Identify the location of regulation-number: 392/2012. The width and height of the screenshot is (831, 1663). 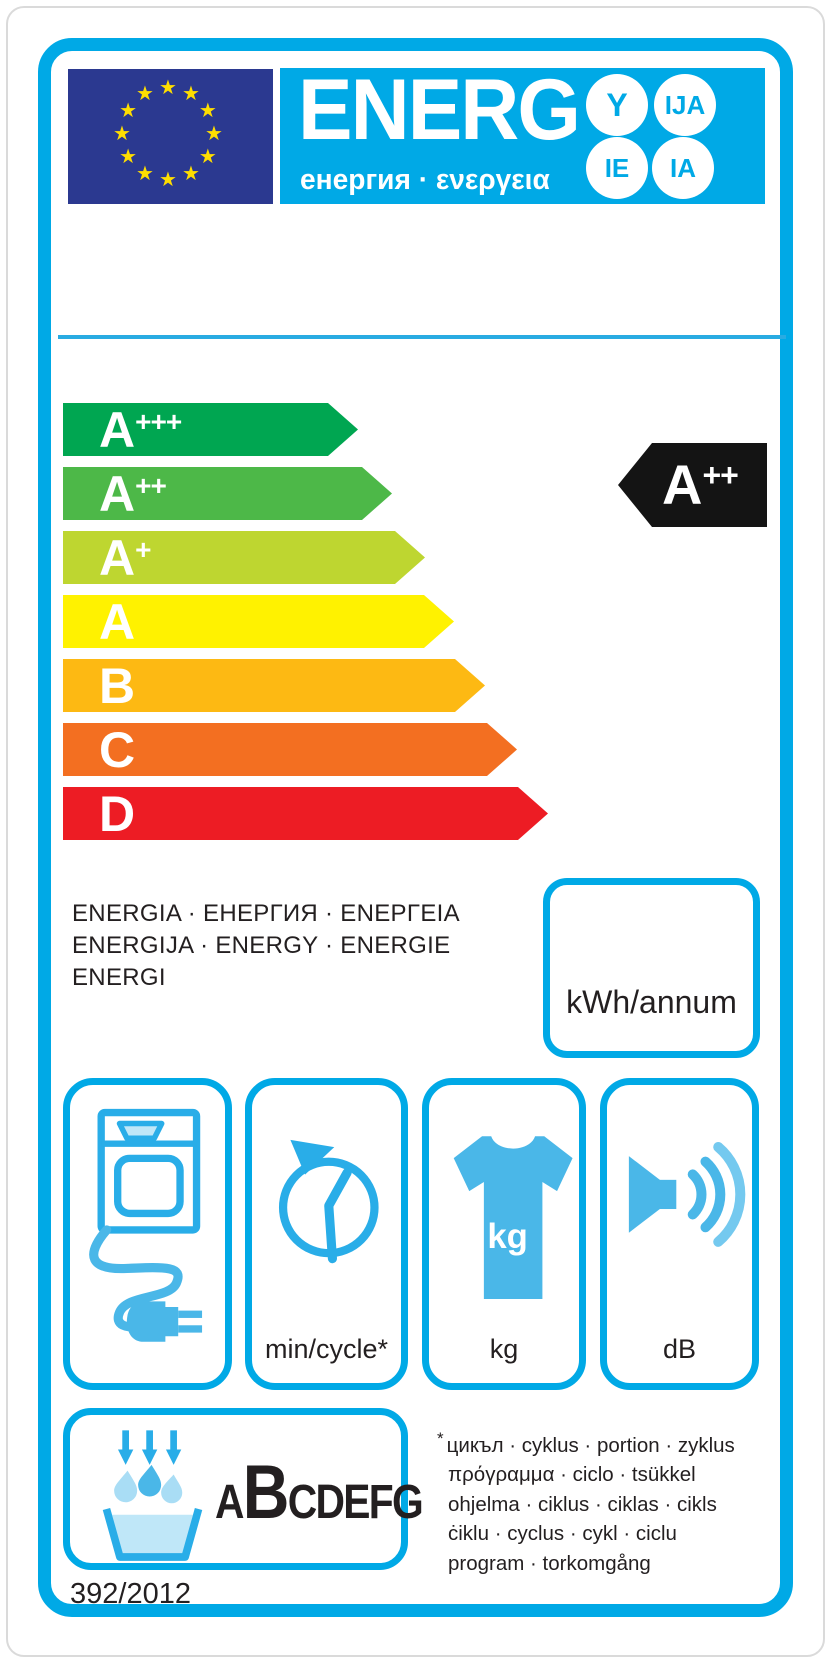
(130, 1594).